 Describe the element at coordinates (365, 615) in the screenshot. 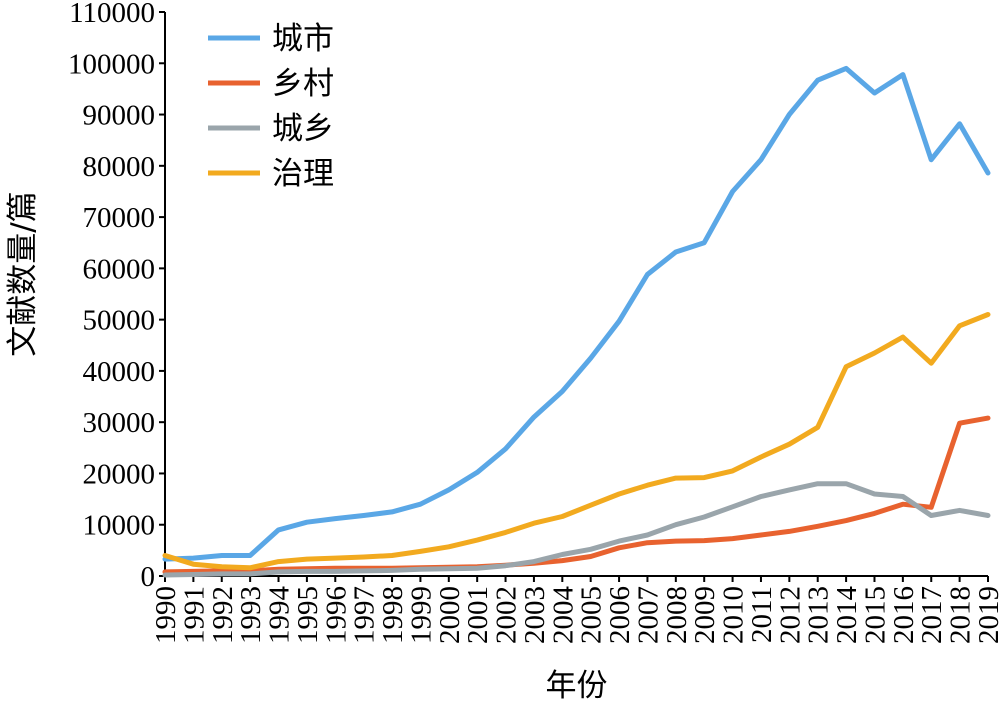

I see `x-tick-label: 1997` at that location.